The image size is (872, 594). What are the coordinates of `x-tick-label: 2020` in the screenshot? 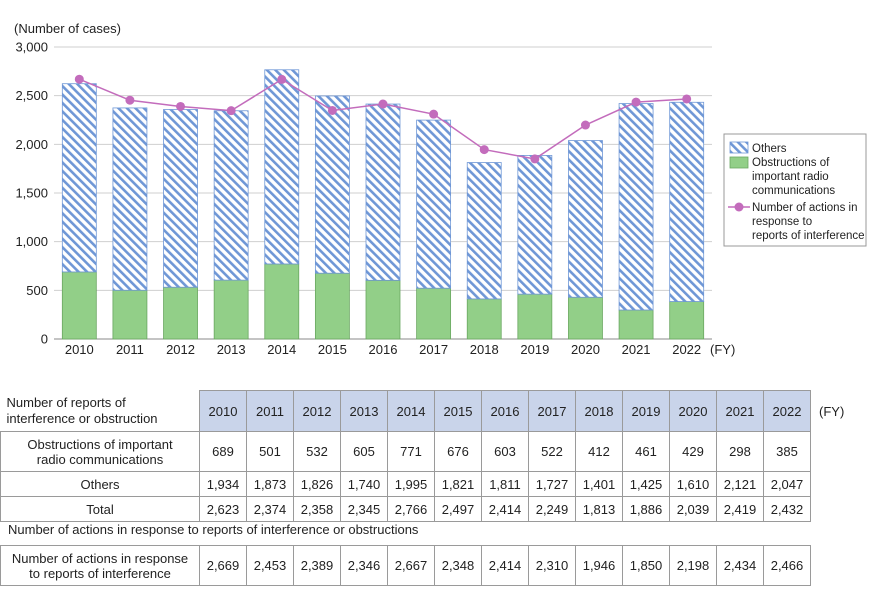 It's located at (585, 349).